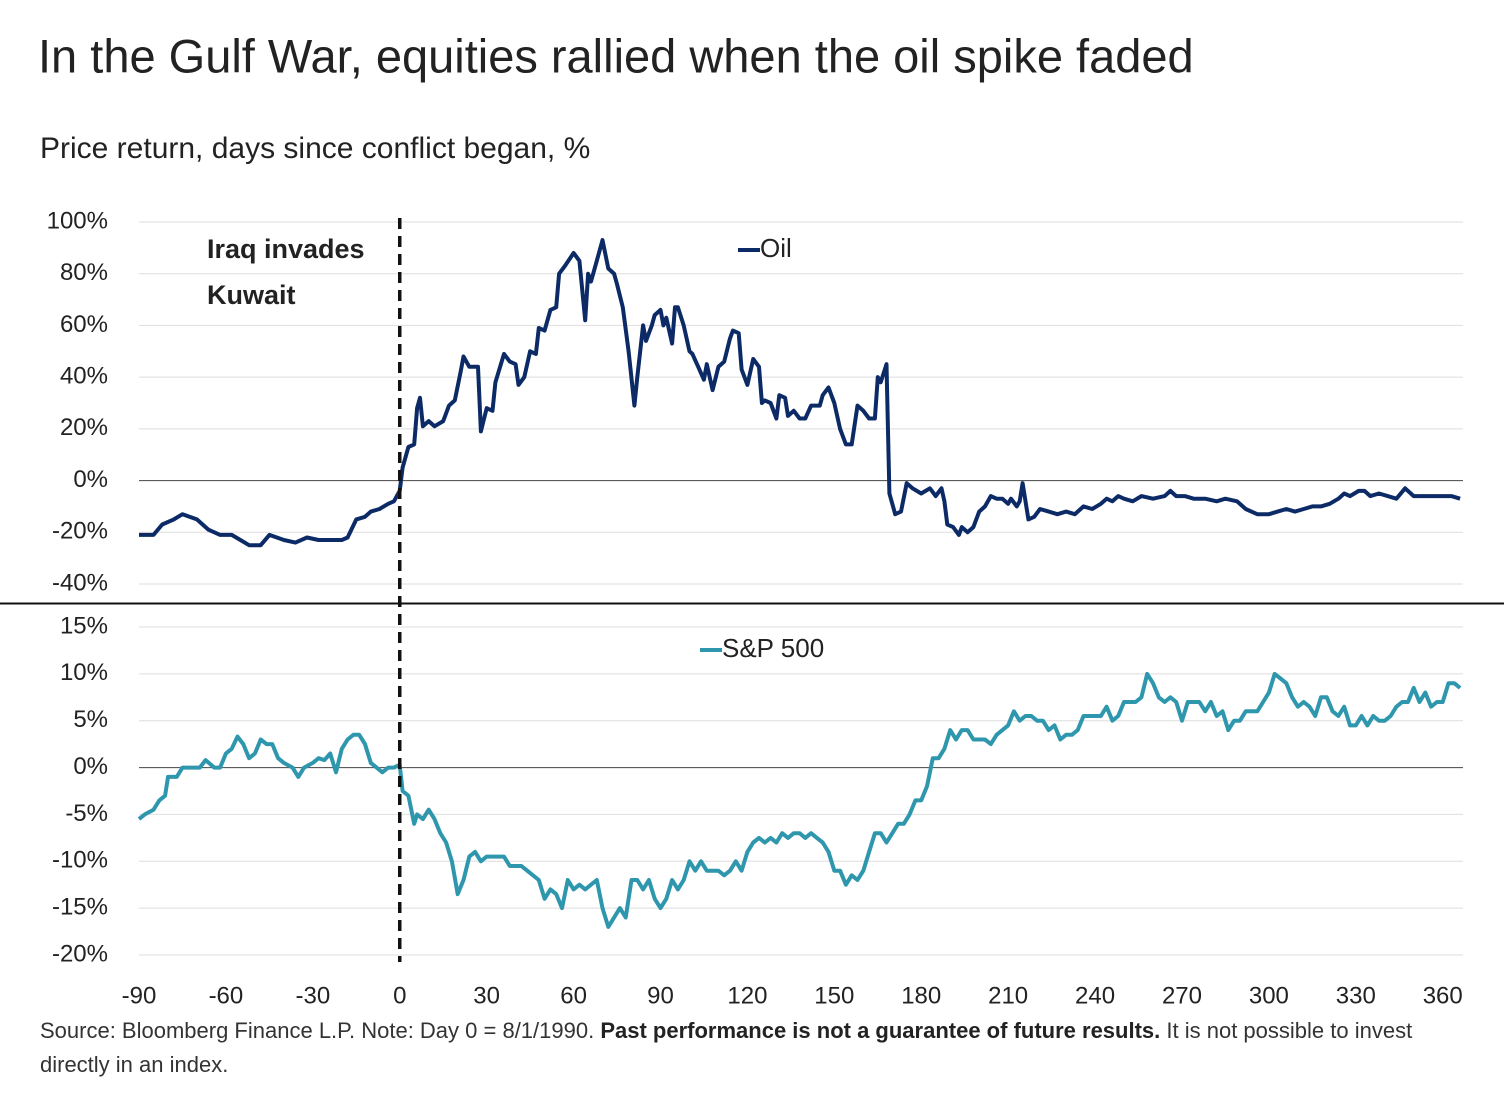 The height and width of the screenshot is (1115, 1504). I want to click on annotation: Iraq invades, so click(286, 249).